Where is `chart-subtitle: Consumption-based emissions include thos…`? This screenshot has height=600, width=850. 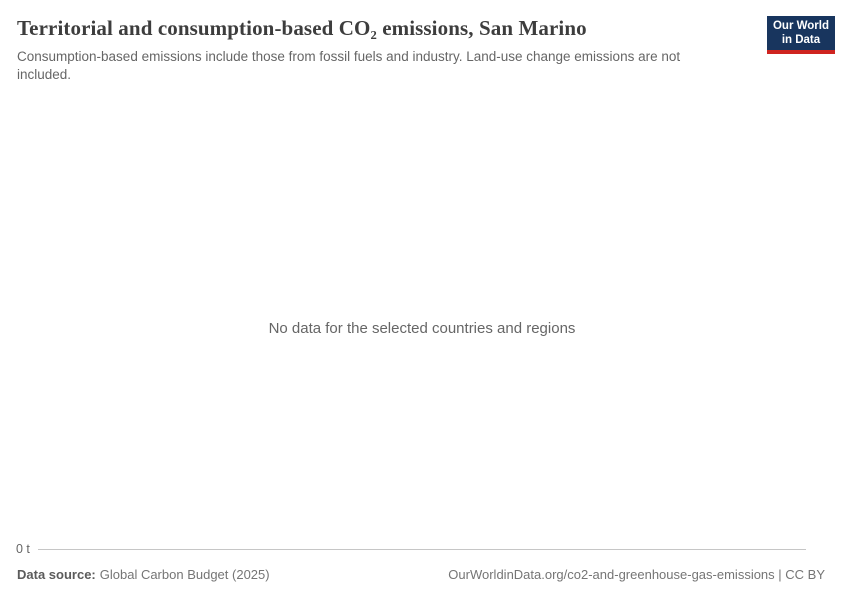 chart-subtitle: Consumption-based emissions include thos… is located at coordinates (349, 66).